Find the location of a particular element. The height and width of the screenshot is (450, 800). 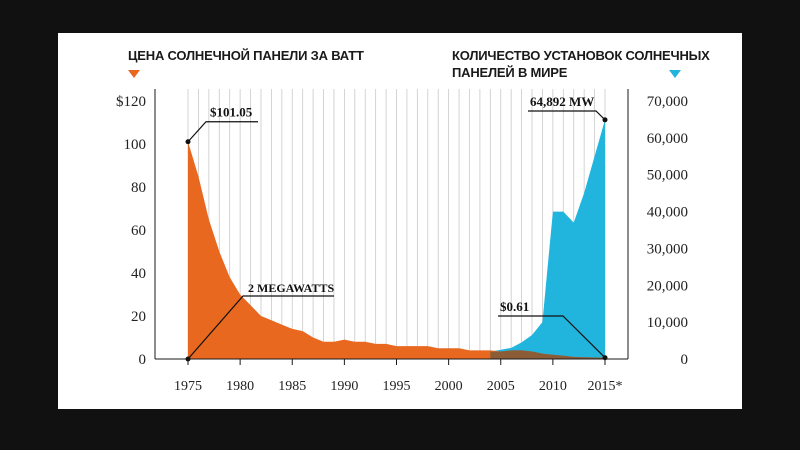

price-title: ЦЕНА СОЛНЕЧНОЙ ПАНЕЛИ ЗА ВАТТ is located at coordinates (246, 55).